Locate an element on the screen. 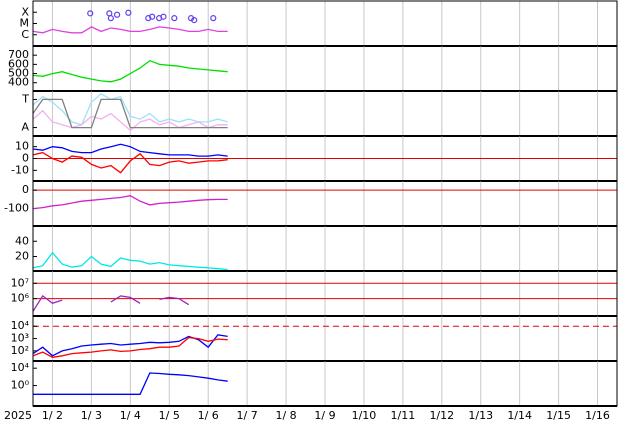  x-tick-label: 1/ 9 is located at coordinates (324, 415).